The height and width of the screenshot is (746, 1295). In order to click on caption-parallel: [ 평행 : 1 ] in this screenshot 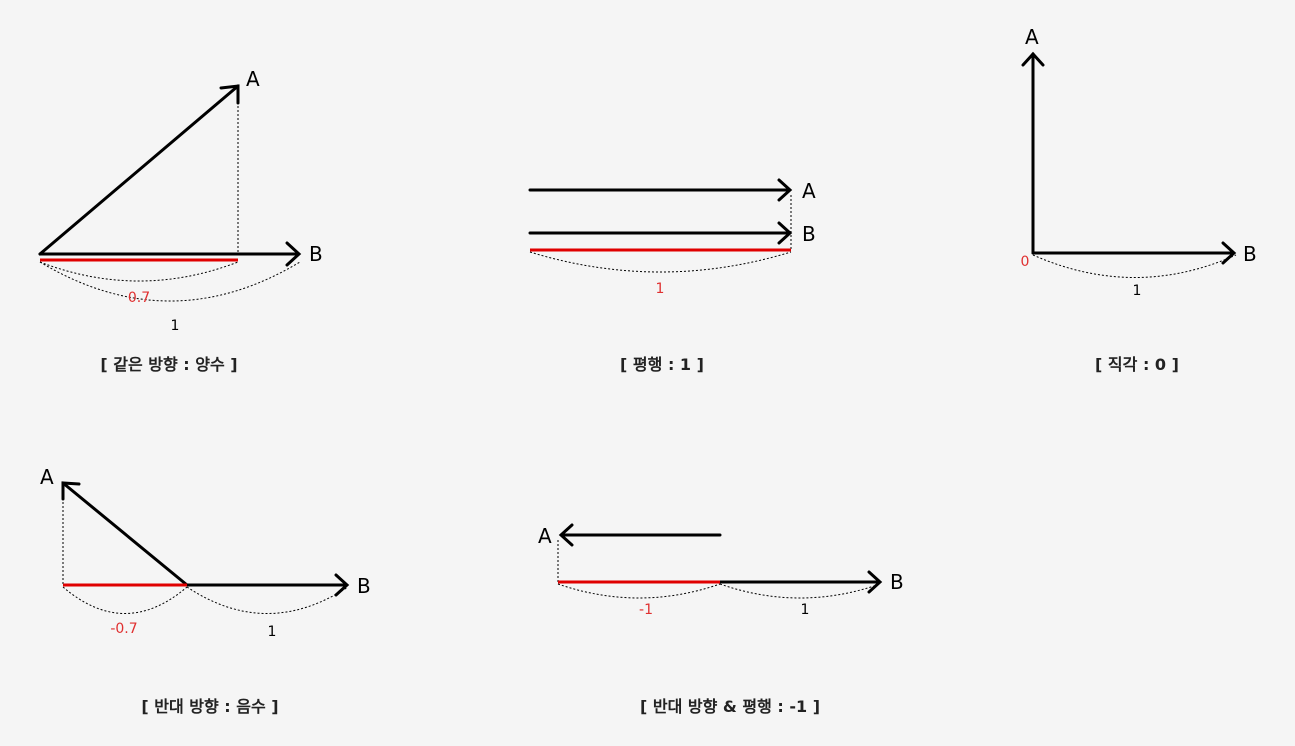, I will do `click(662, 364)`.